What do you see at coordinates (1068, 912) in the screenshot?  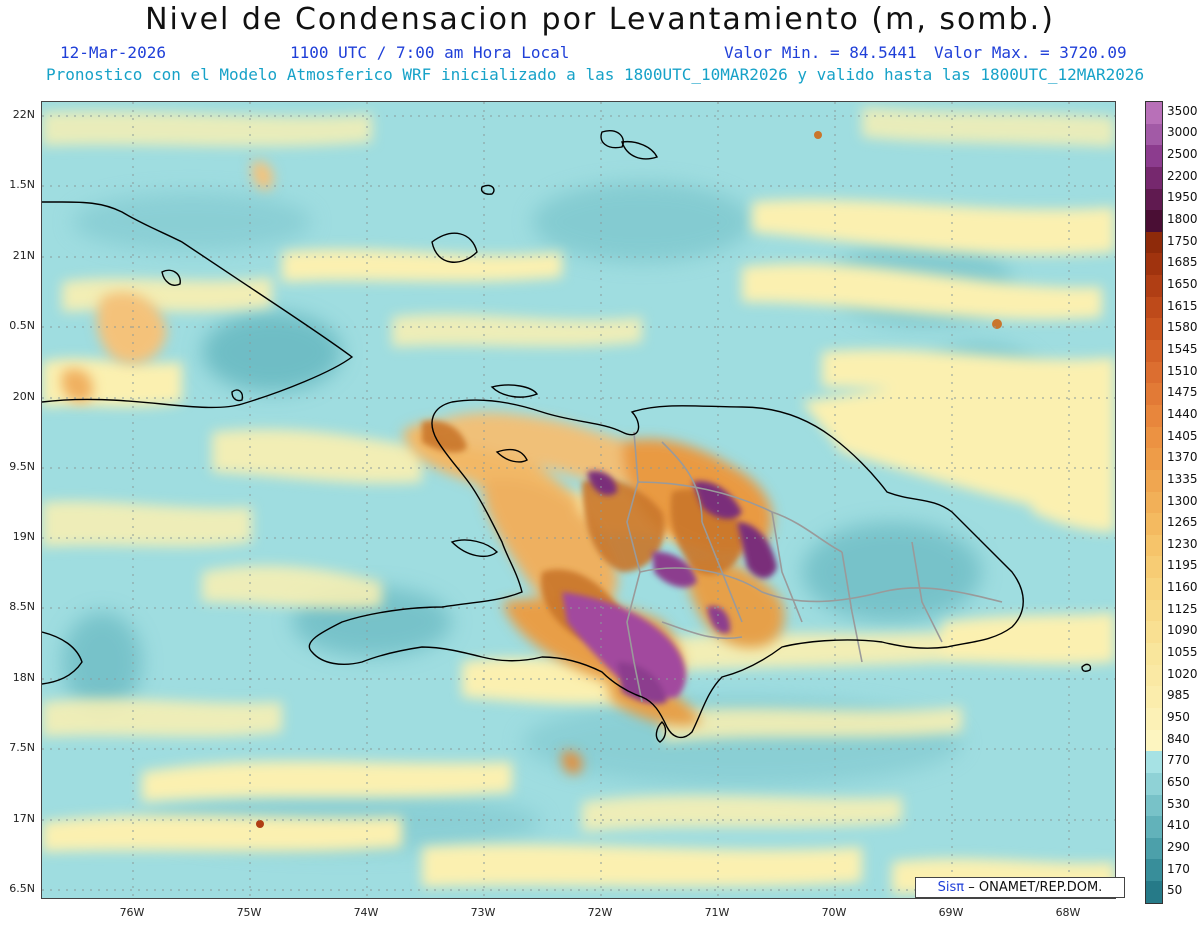 I see `lon-label: 68W` at bounding box center [1068, 912].